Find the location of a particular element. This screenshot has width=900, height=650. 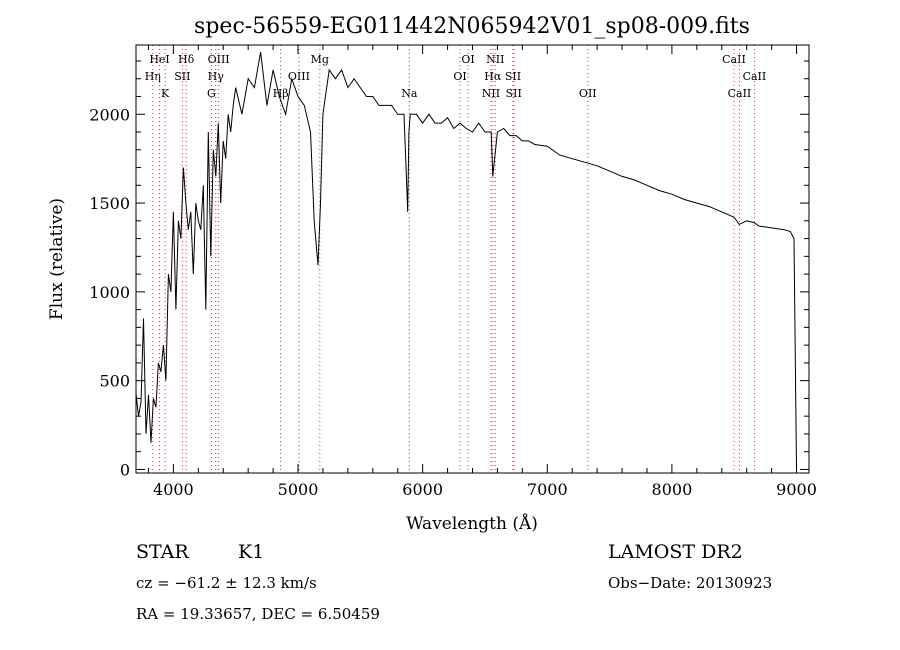

y-tick-label: 1000 is located at coordinates (109, 292).